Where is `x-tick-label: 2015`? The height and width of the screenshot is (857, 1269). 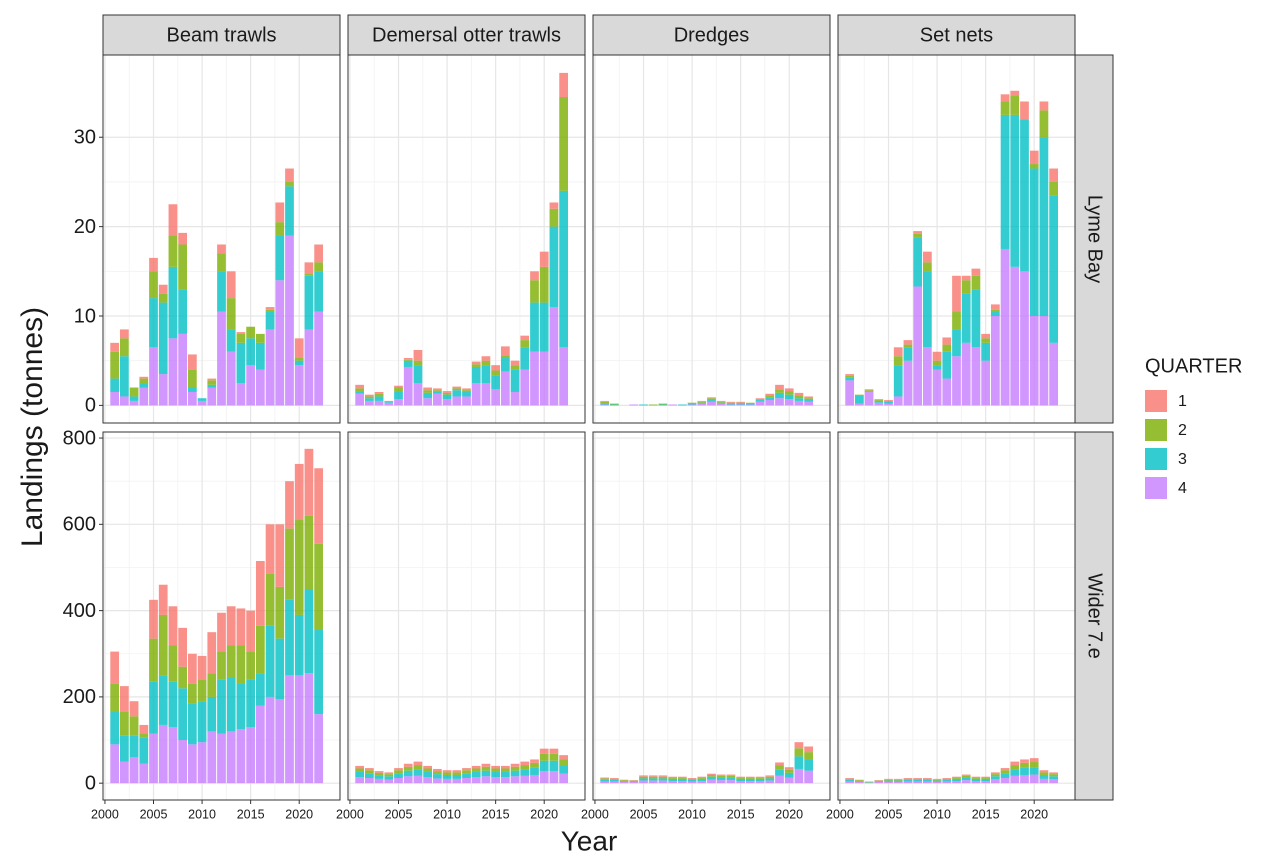
x-tick-label: 2015 is located at coordinates (496, 814).